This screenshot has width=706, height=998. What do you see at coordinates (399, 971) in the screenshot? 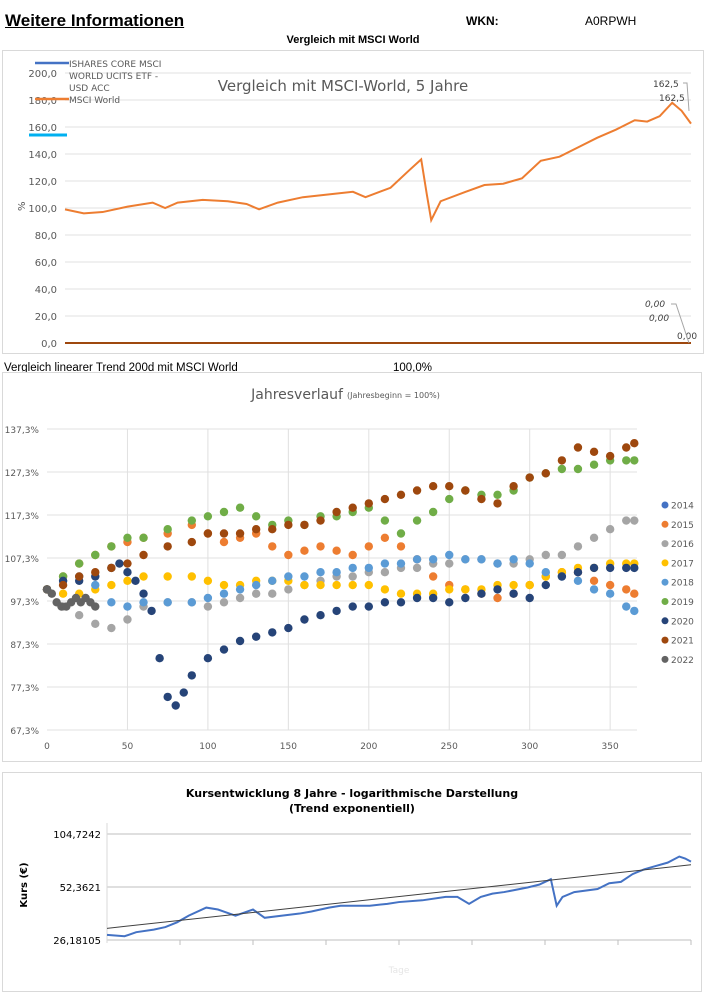
I see `x-axis-label: Tage` at bounding box center [399, 971].